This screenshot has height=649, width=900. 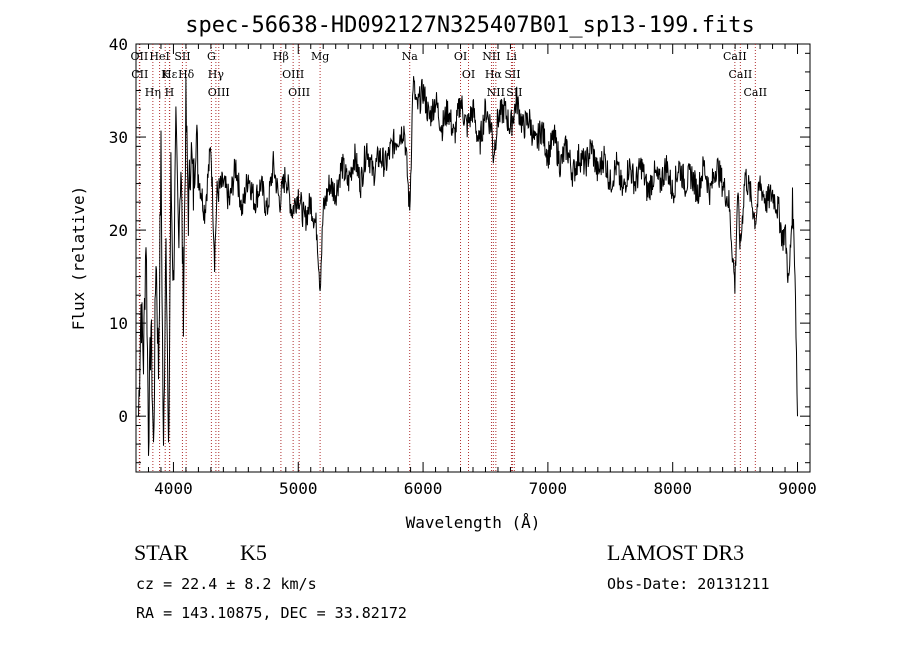 What do you see at coordinates (211, 56) in the screenshot?
I see `spectral-line-label: G` at bounding box center [211, 56].